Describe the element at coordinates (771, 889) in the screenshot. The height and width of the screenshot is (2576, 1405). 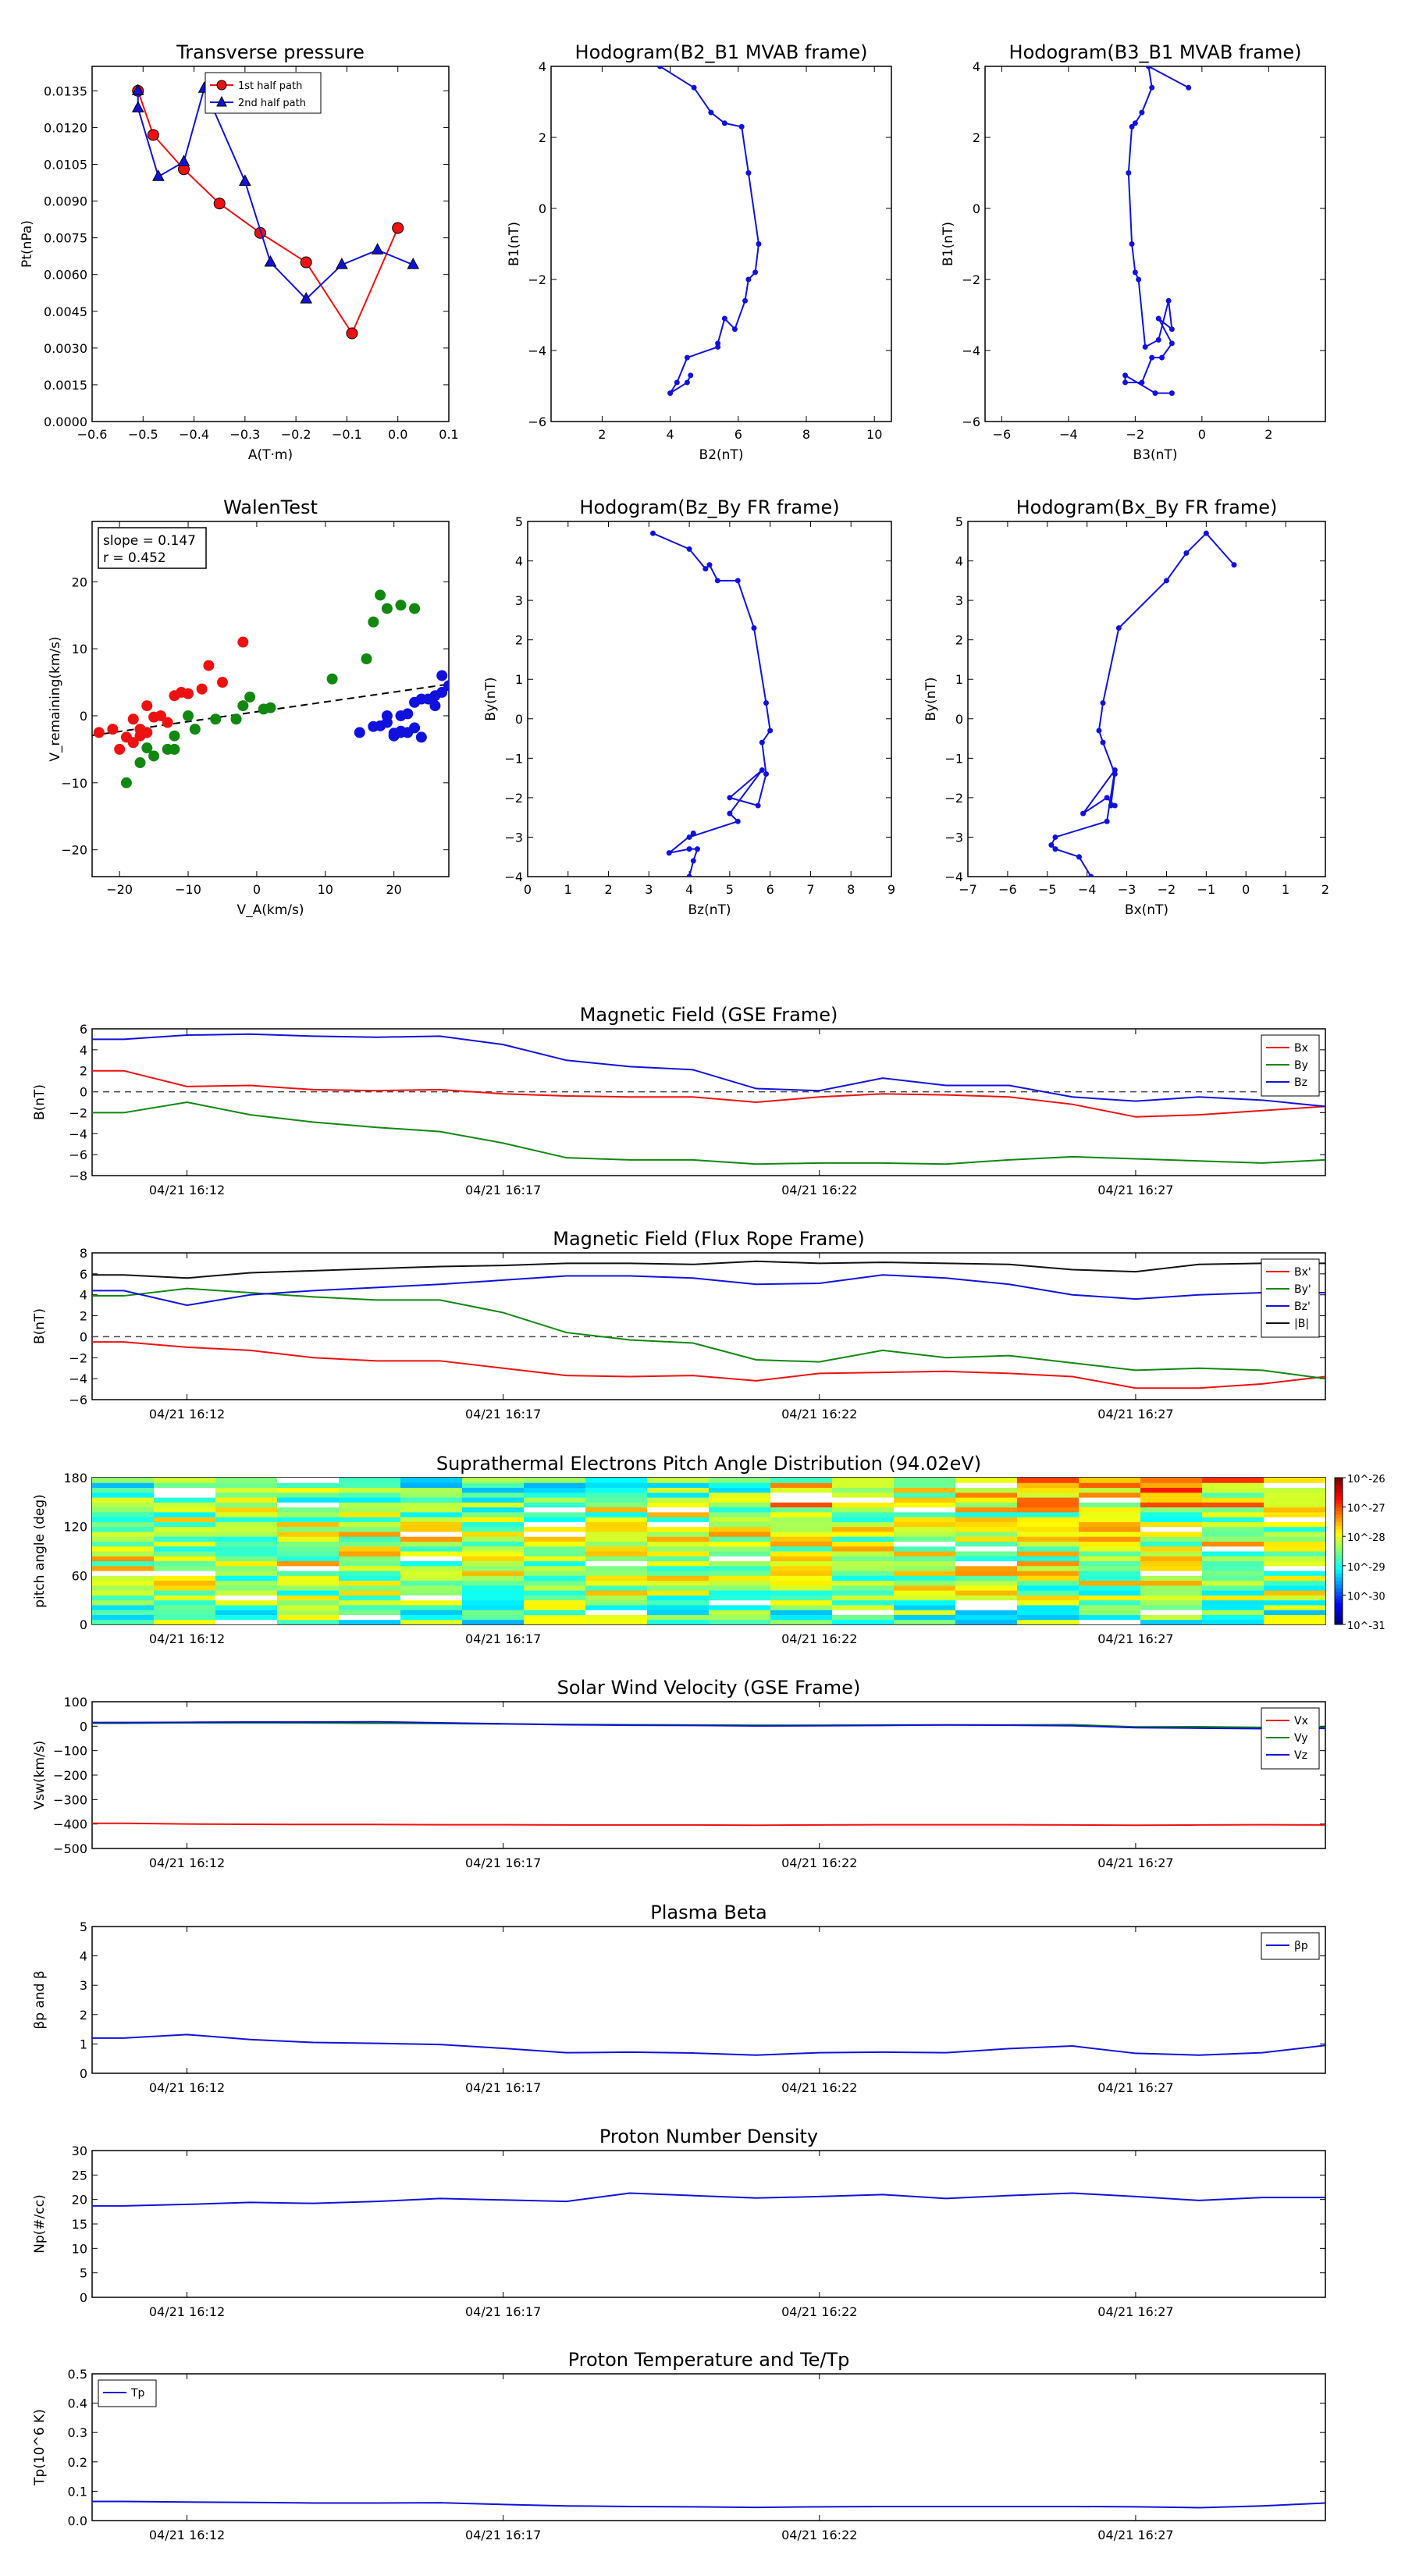
I see `h3-xtick-label: 6` at that location.